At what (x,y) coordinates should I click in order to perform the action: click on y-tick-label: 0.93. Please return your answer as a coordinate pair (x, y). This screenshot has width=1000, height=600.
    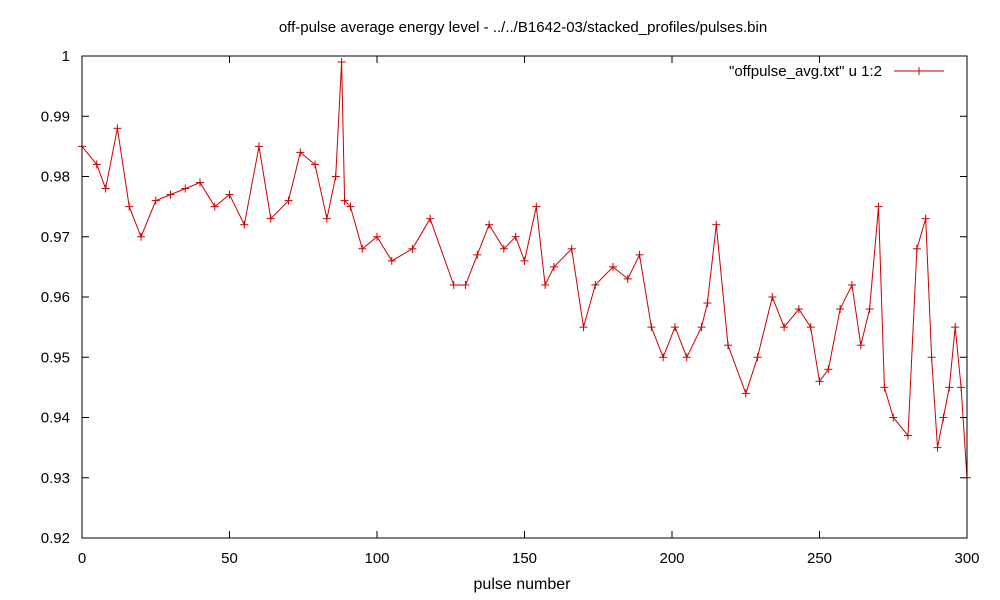
    Looking at the image, I should click on (55, 478).